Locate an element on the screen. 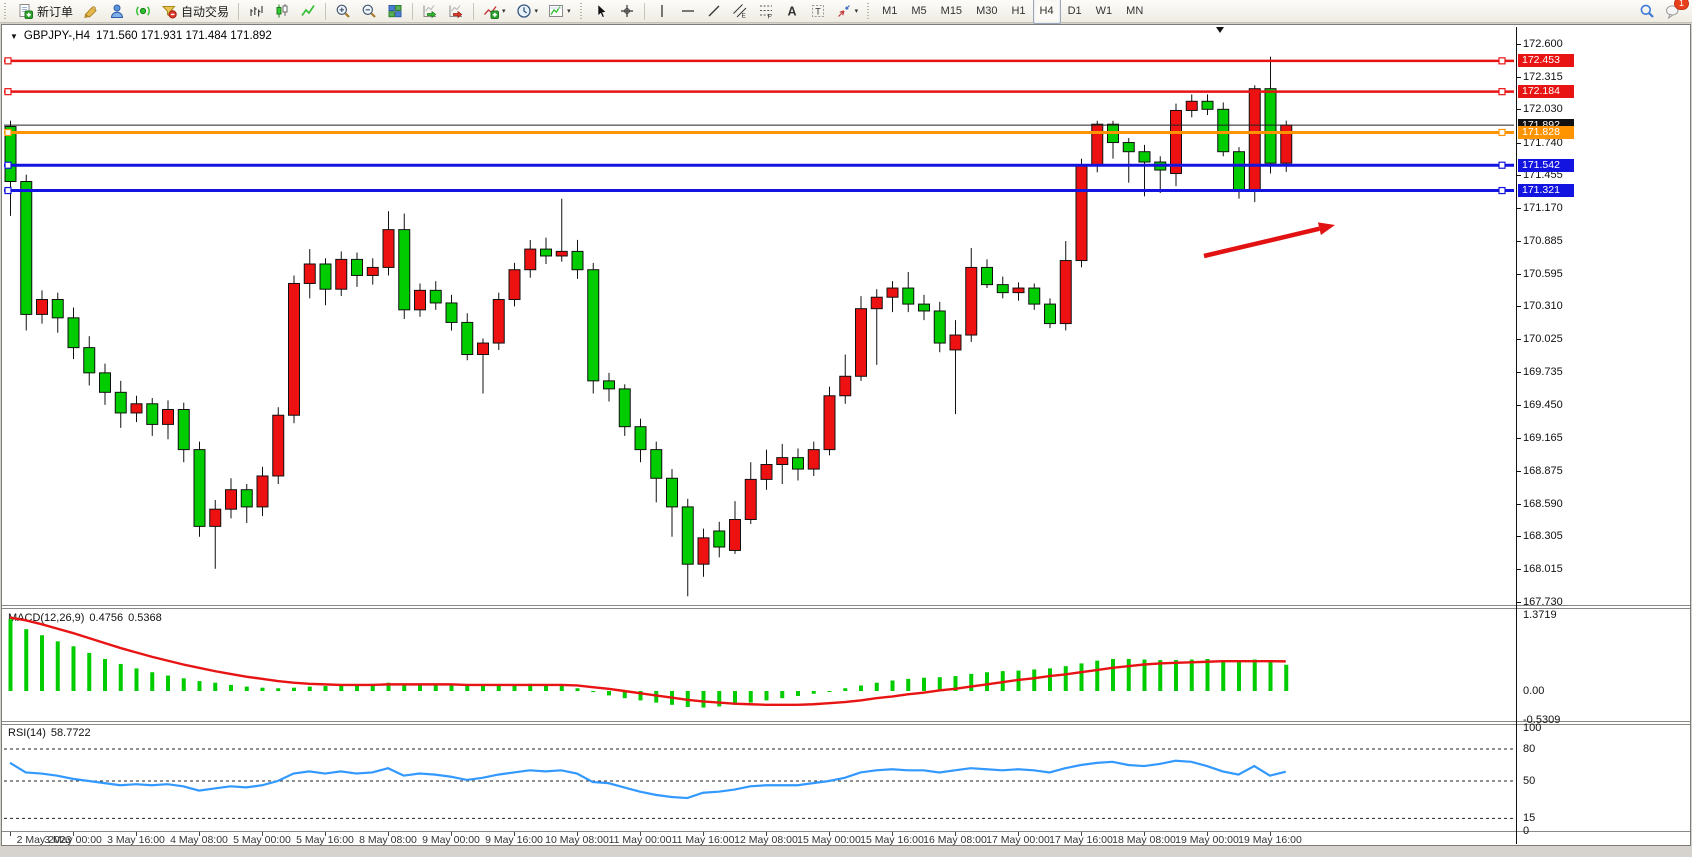 The width and height of the screenshot is (1692, 857). text-button: A is located at coordinates (792, 11).